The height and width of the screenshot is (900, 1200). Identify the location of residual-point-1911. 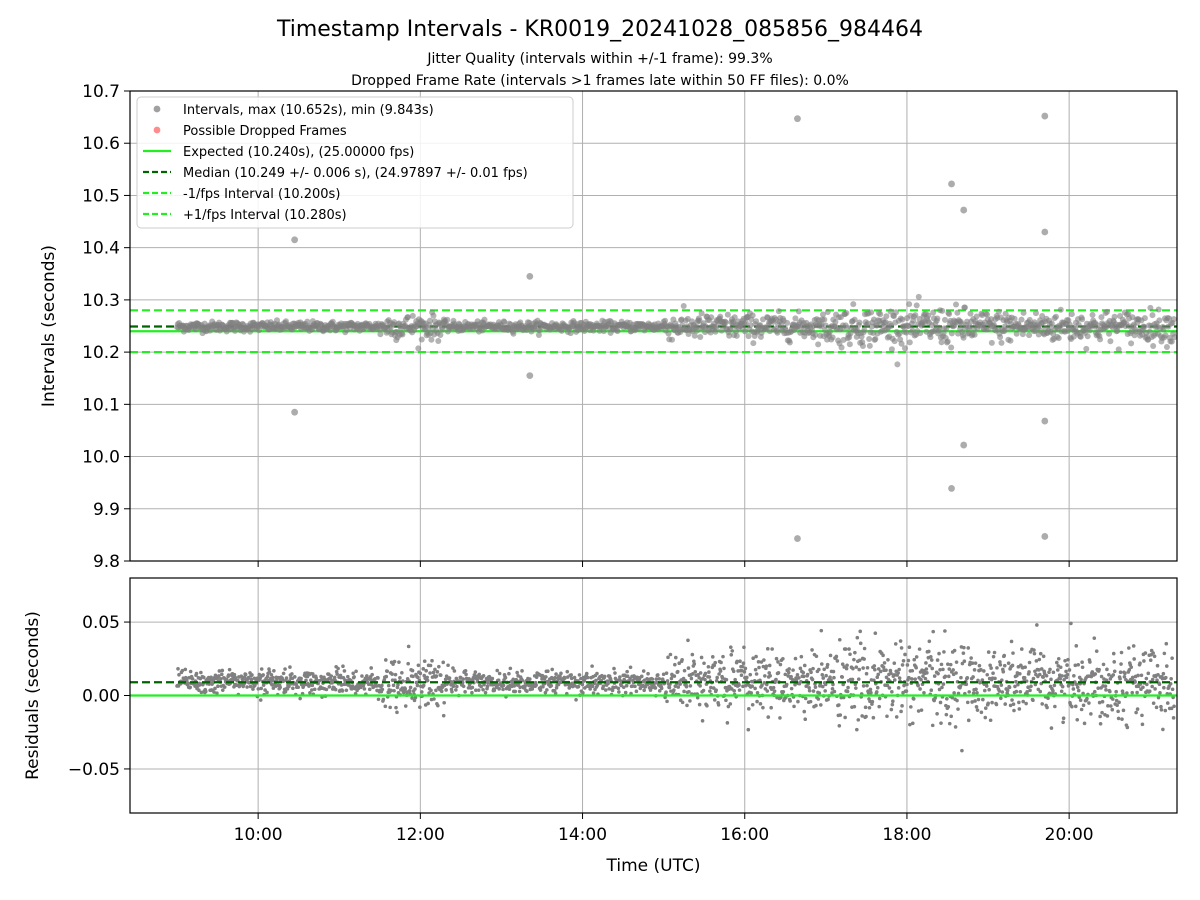
(1107, 669).